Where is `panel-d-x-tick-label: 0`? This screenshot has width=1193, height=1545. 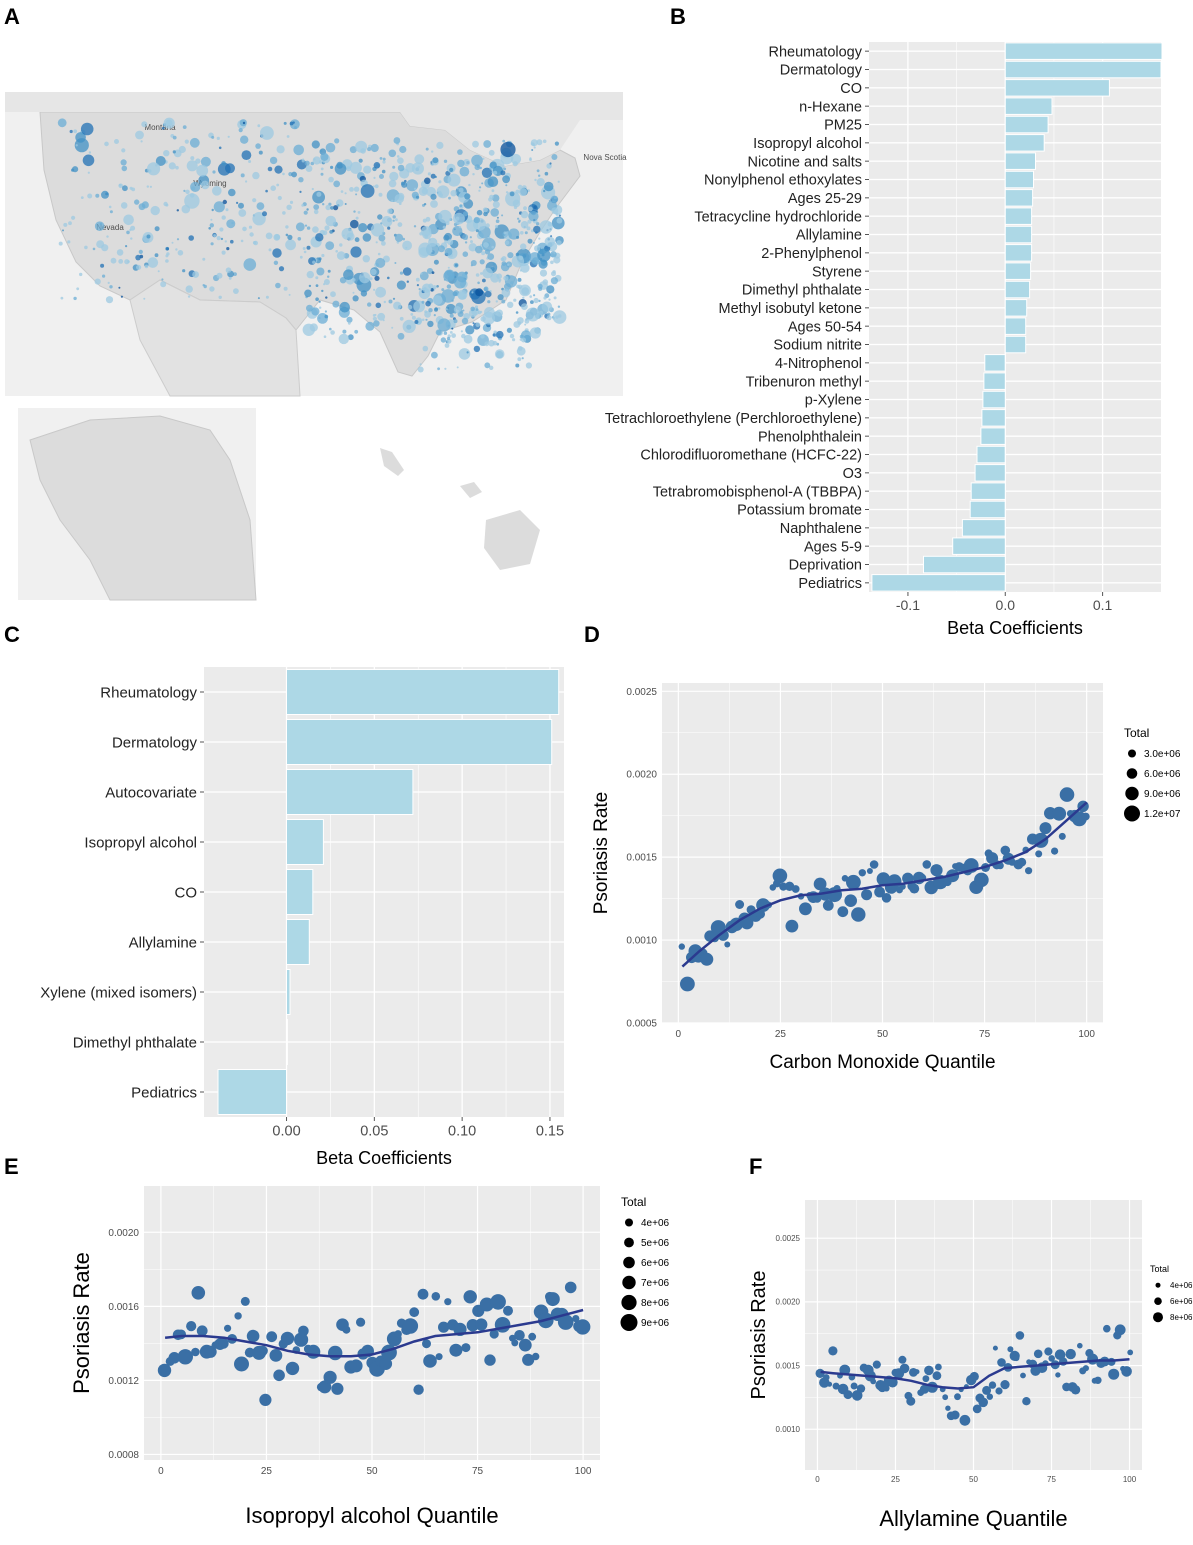 panel-d-x-tick-label: 0 is located at coordinates (679, 1034).